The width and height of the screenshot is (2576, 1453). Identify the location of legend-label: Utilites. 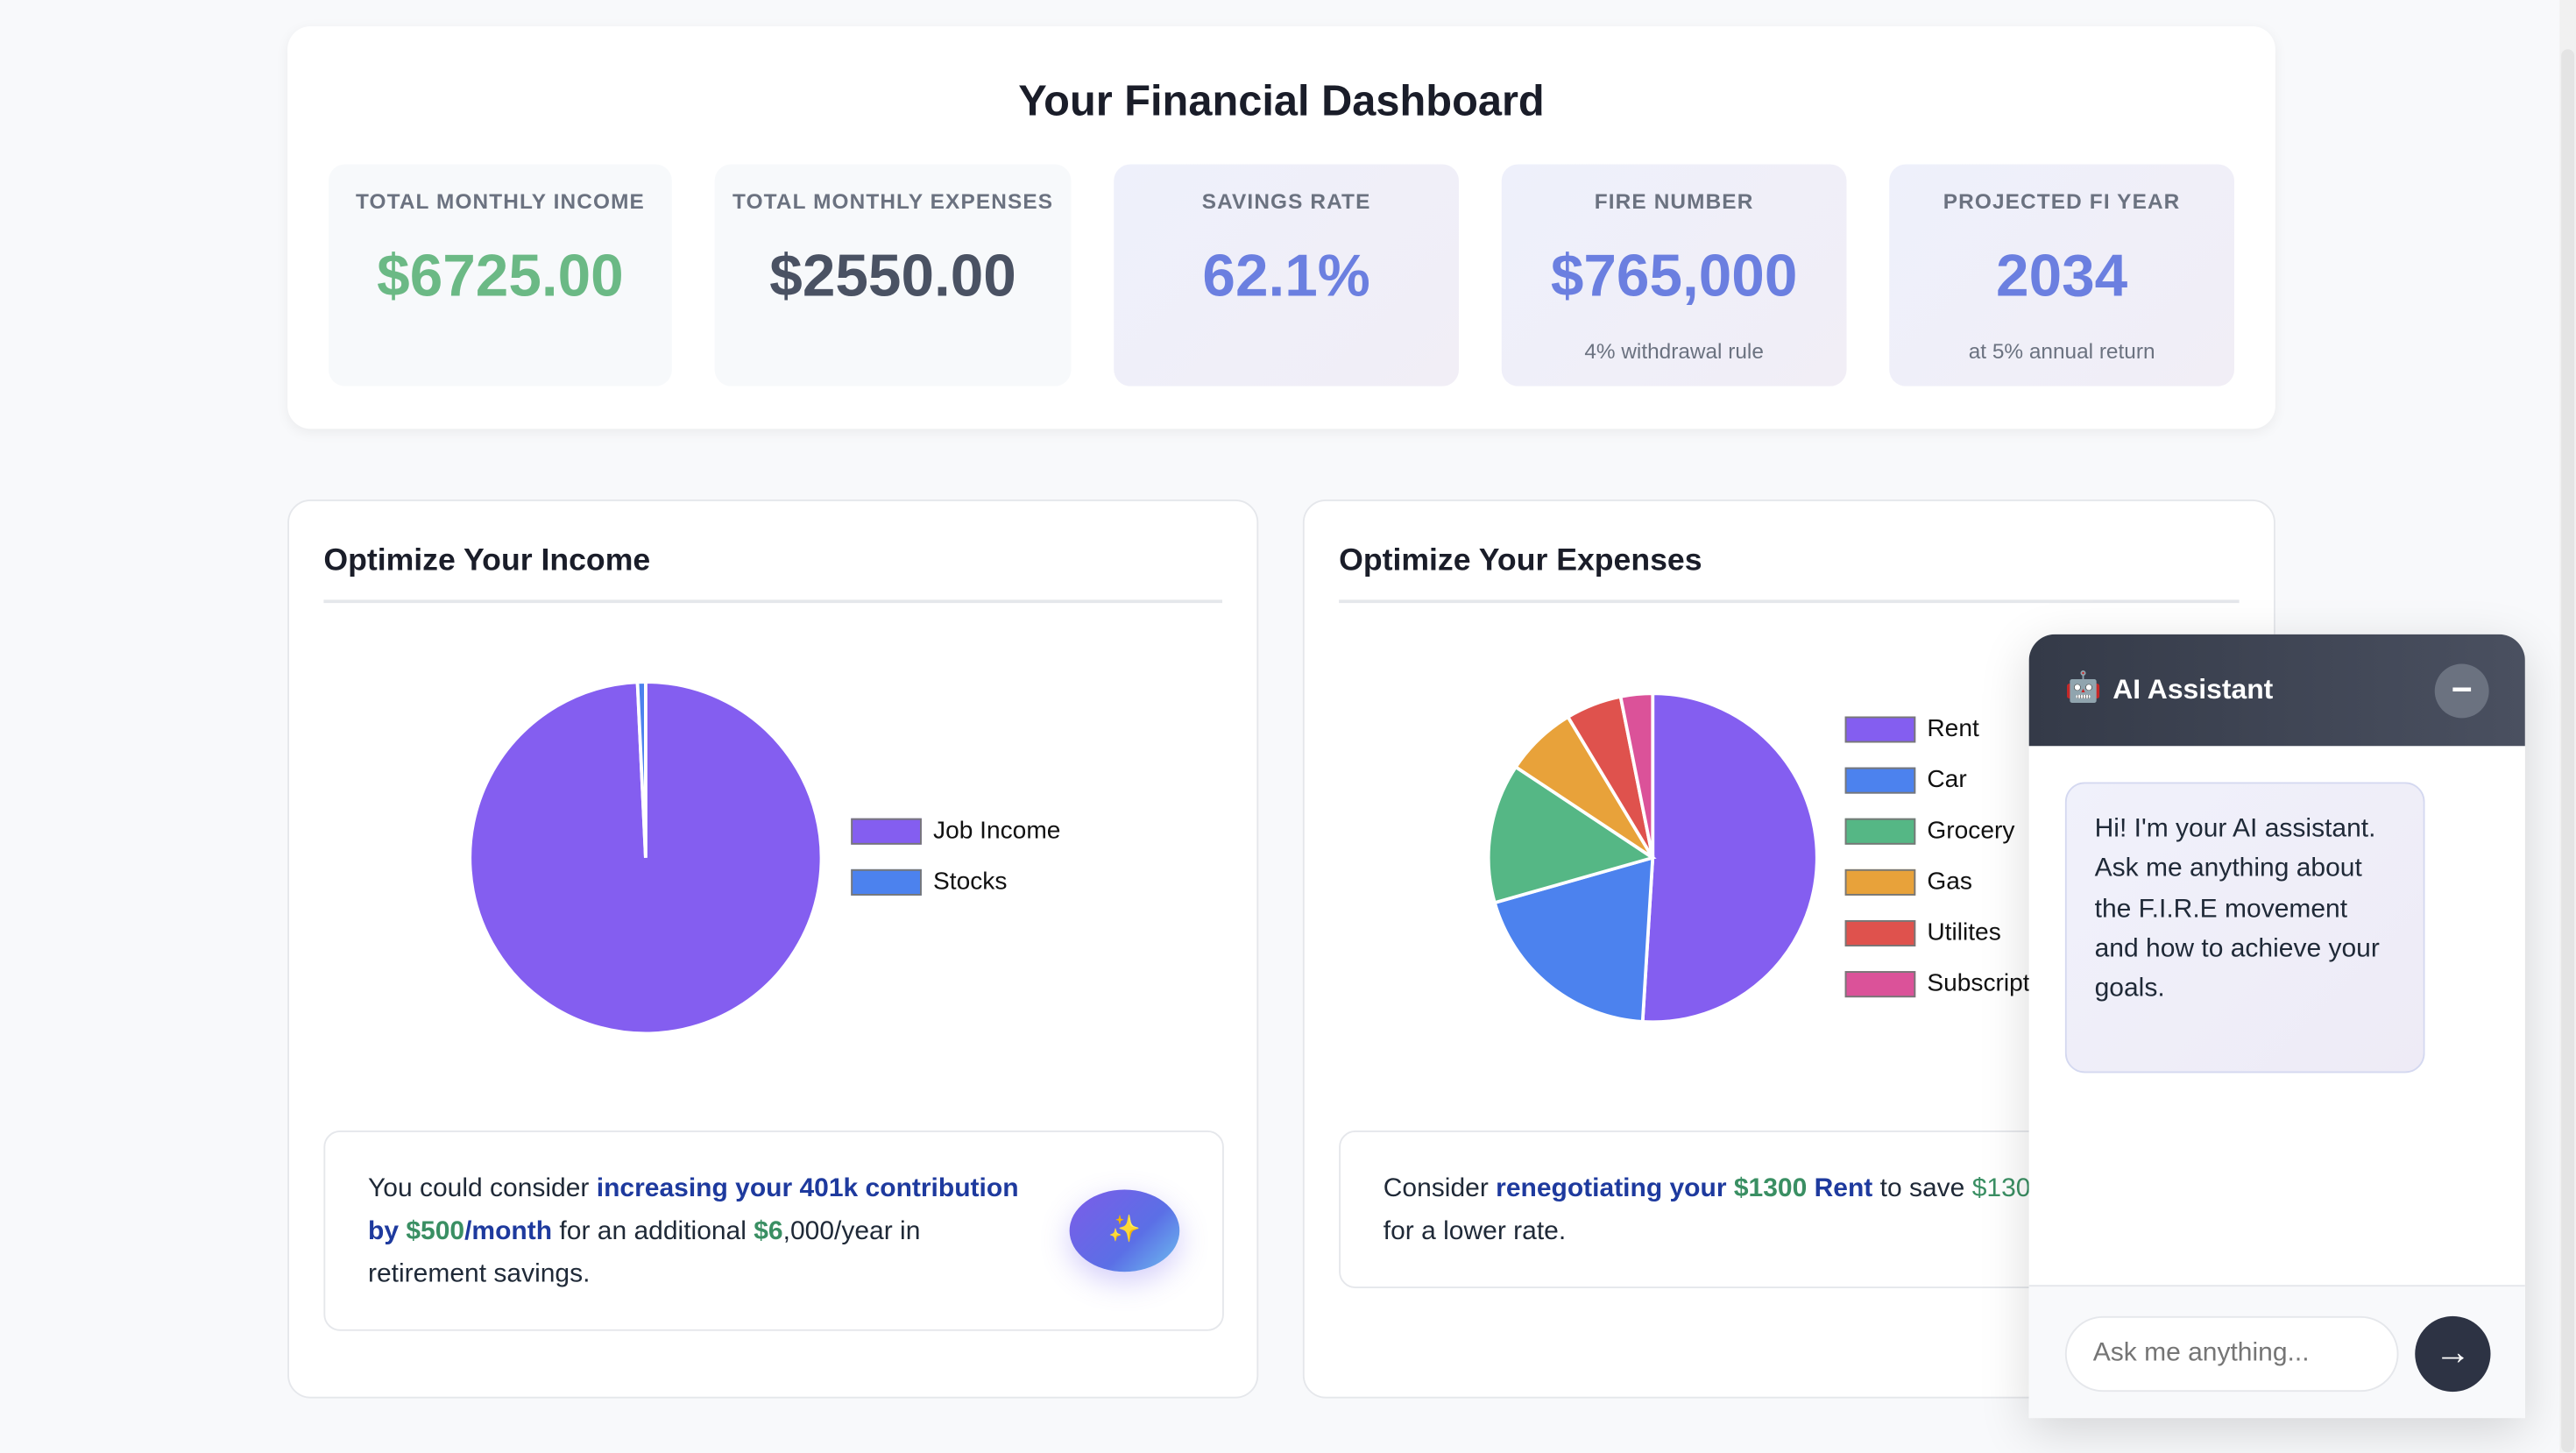
(1964, 932).